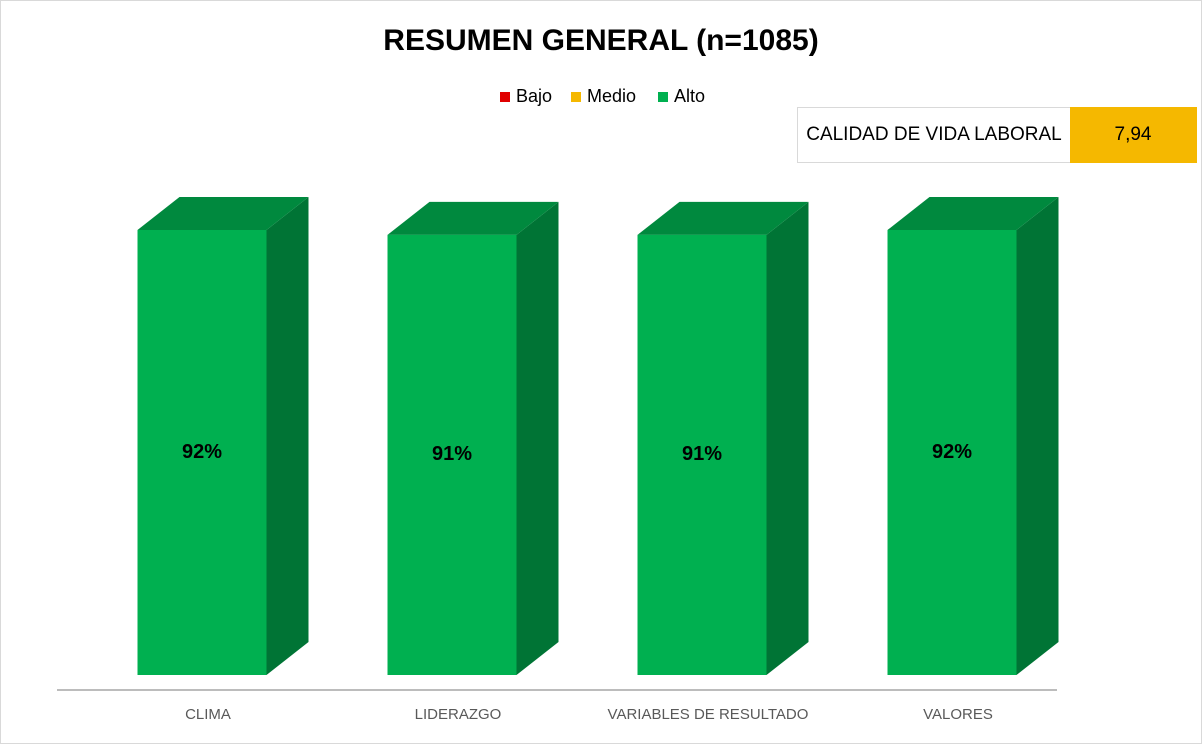  I want to click on x-tick-label: VALORES, so click(958, 714).